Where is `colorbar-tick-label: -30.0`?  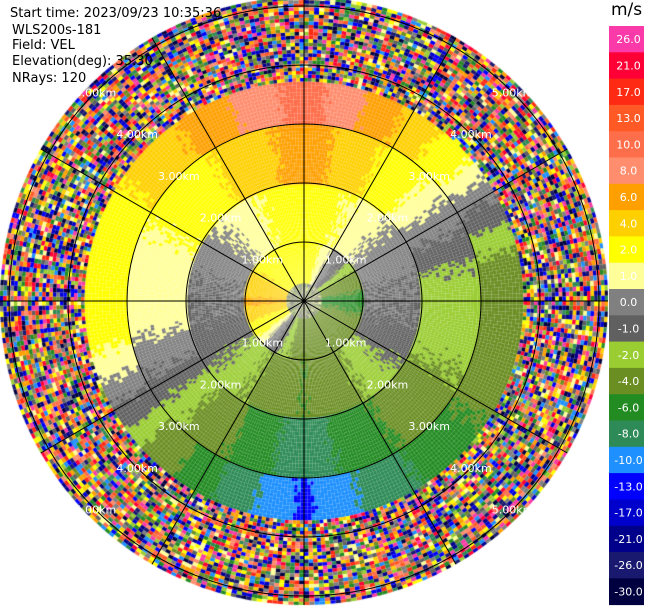 colorbar-tick-label: -30.0 is located at coordinates (628, 591).